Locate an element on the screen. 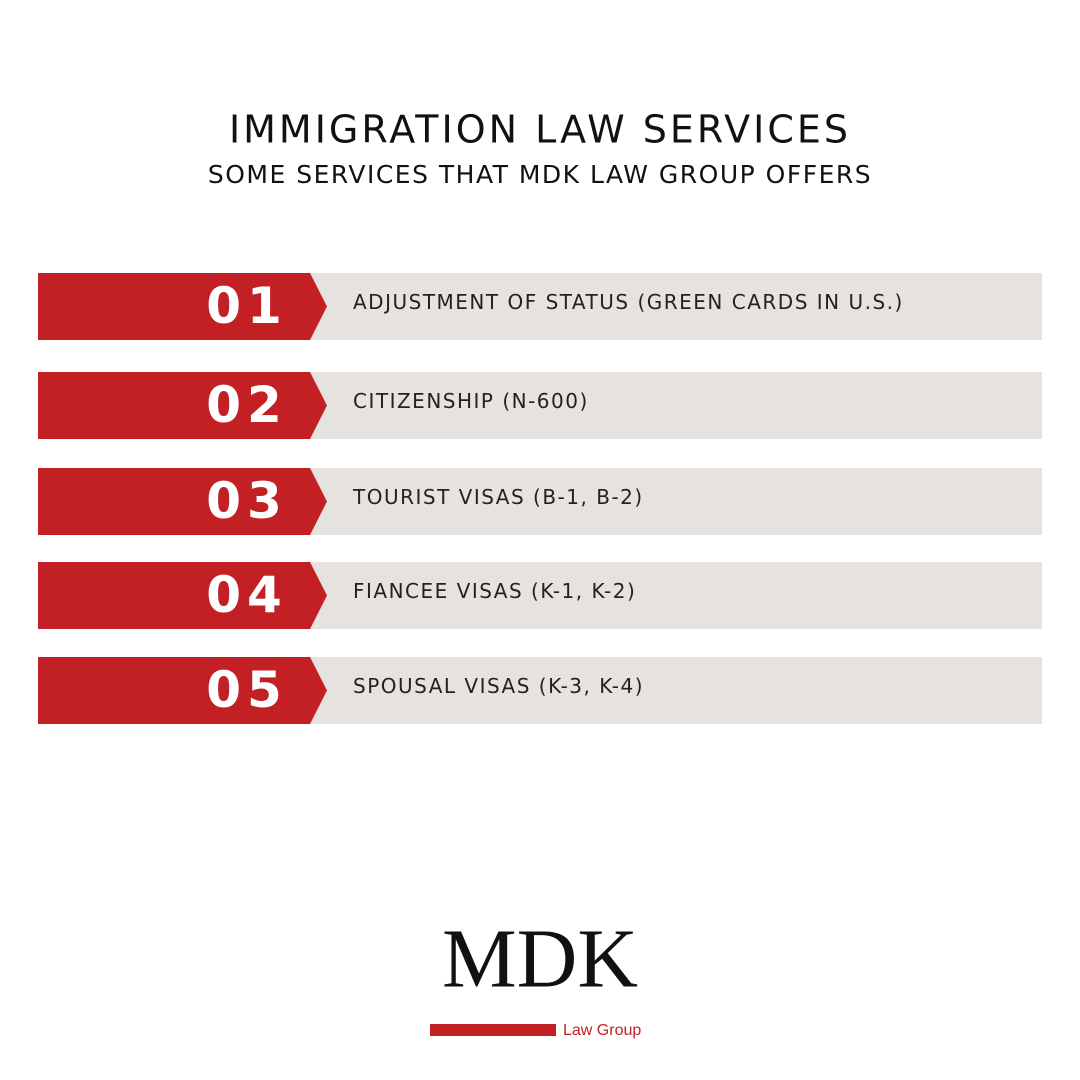  title: IMMIGRATION LAW SERVICES is located at coordinates (540, 130).